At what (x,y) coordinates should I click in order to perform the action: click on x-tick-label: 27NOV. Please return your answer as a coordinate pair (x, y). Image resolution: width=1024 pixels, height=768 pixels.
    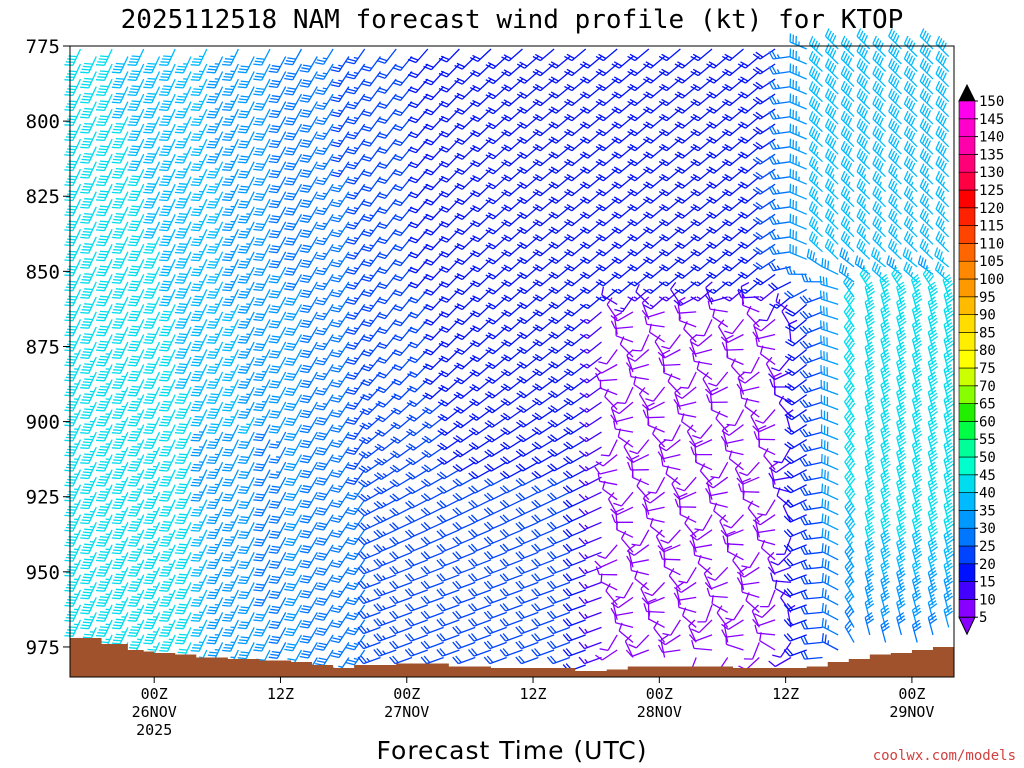
    Looking at the image, I should click on (406, 712).